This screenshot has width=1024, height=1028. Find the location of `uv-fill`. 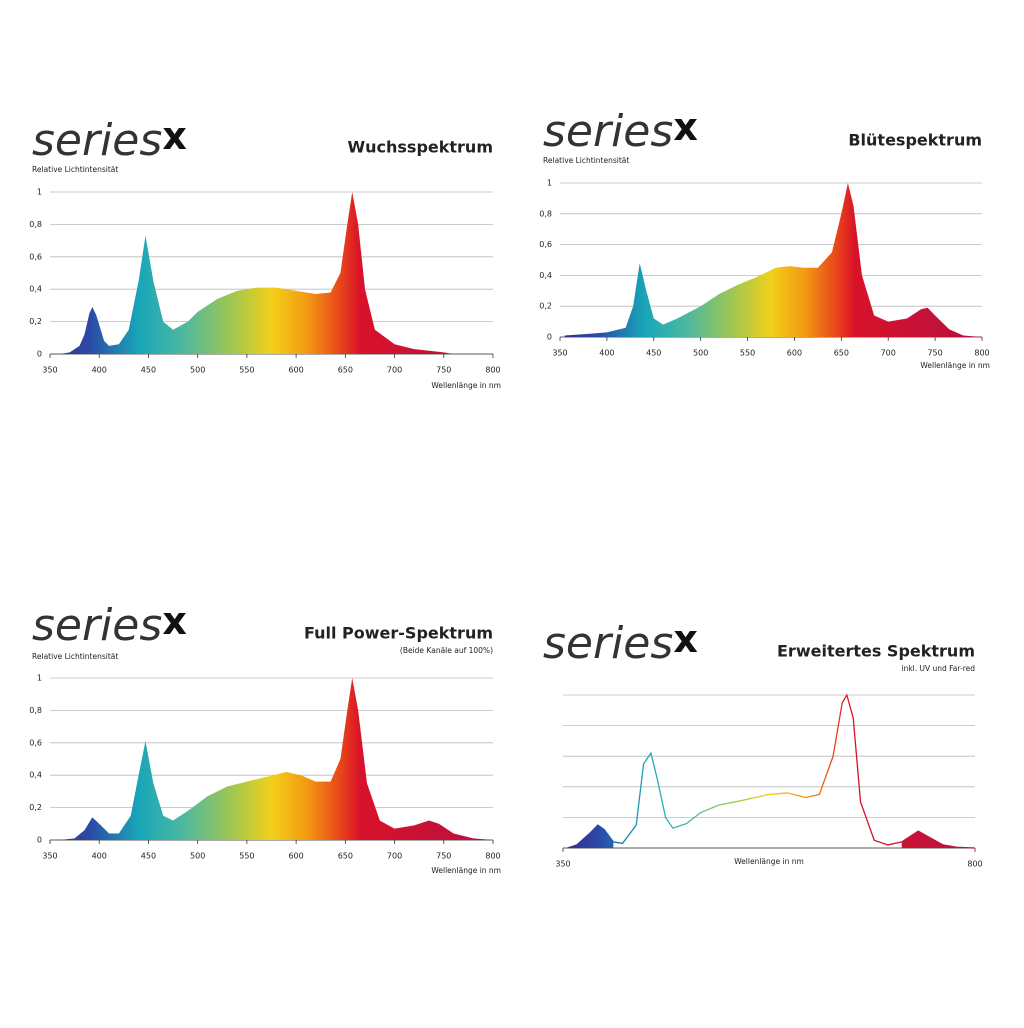

uv-fill is located at coordinates (590, 836).